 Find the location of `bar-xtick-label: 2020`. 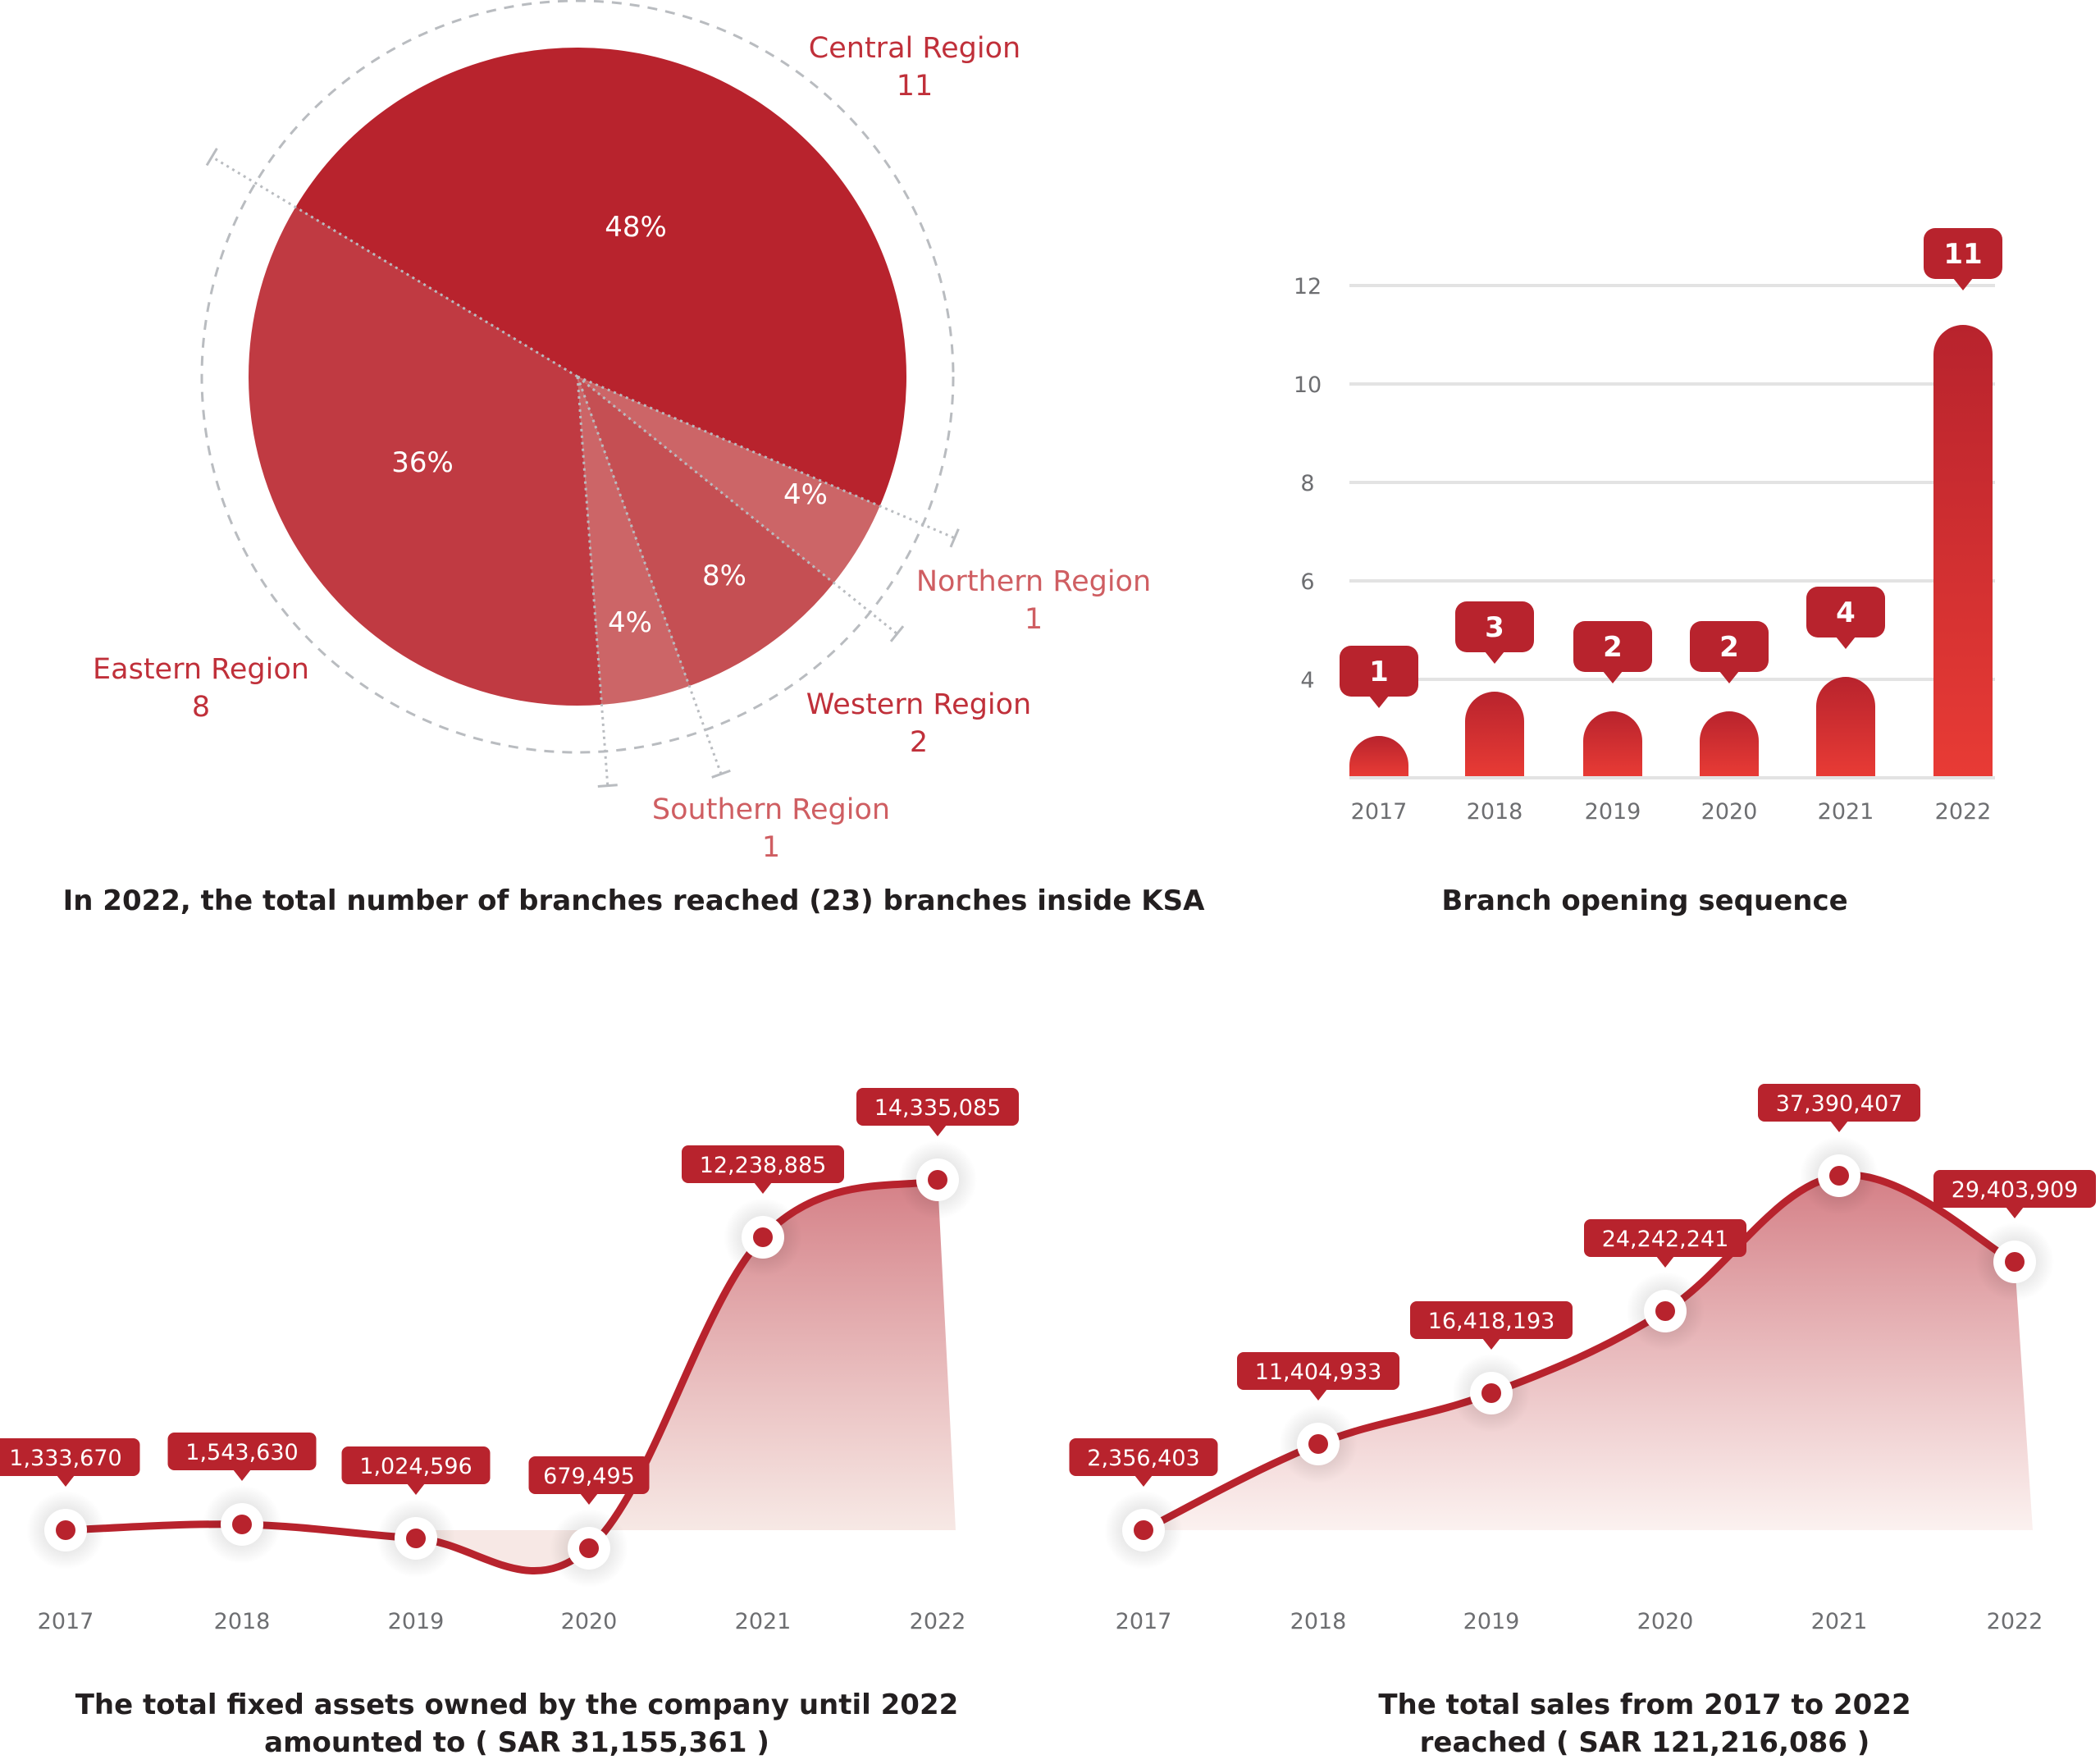

bar-xtick-label: 2020 is located at coordinates (1729, 812).